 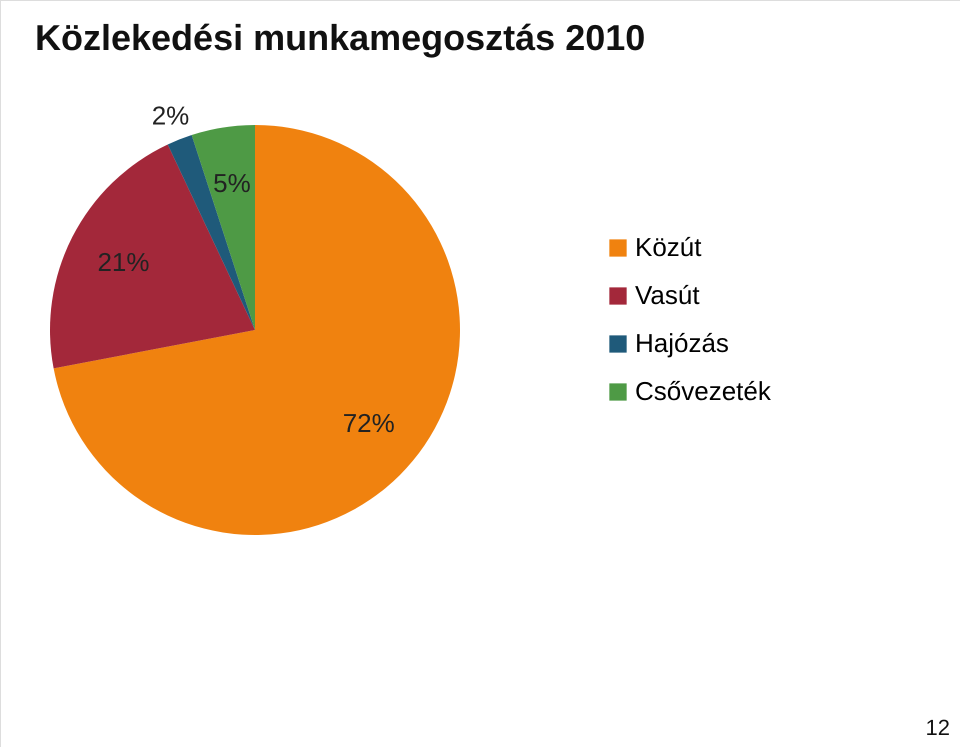 What do you see at coordinates (340, 37) in the screenshot?
I see `chart-title: Közlekedési munkamegosztás 2010` at bounding box center [340, 37].